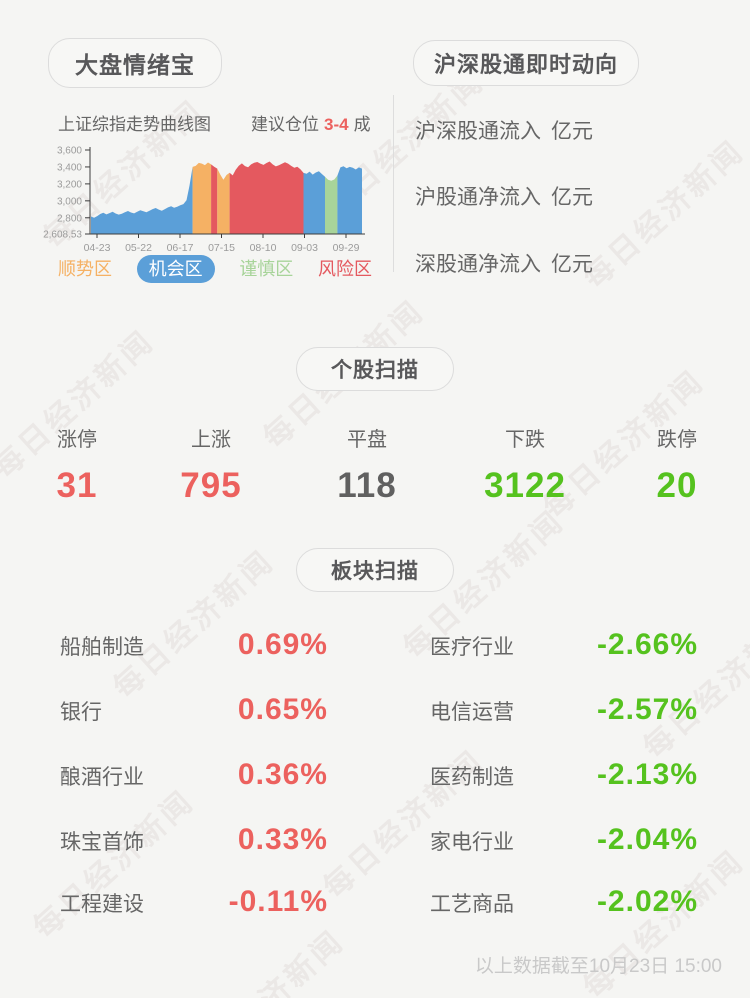  What do you see at coordinates (647, 839) in the screenshot?
I see `sector-pct: -2.04%` at bounding box center [647, 839].